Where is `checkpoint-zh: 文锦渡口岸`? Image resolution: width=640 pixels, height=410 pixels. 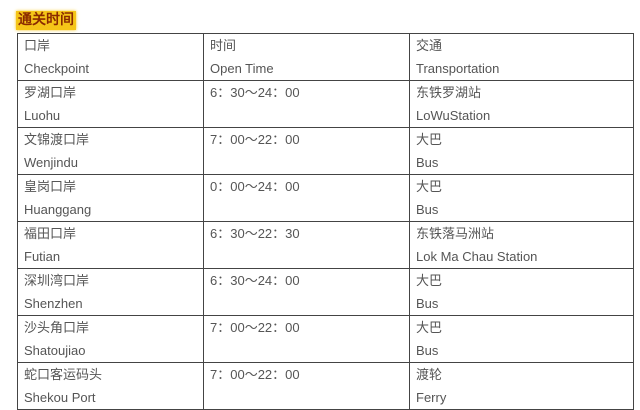 checkpoint-zh: 文锦渡口岸 is located at coordinates (57, 139).